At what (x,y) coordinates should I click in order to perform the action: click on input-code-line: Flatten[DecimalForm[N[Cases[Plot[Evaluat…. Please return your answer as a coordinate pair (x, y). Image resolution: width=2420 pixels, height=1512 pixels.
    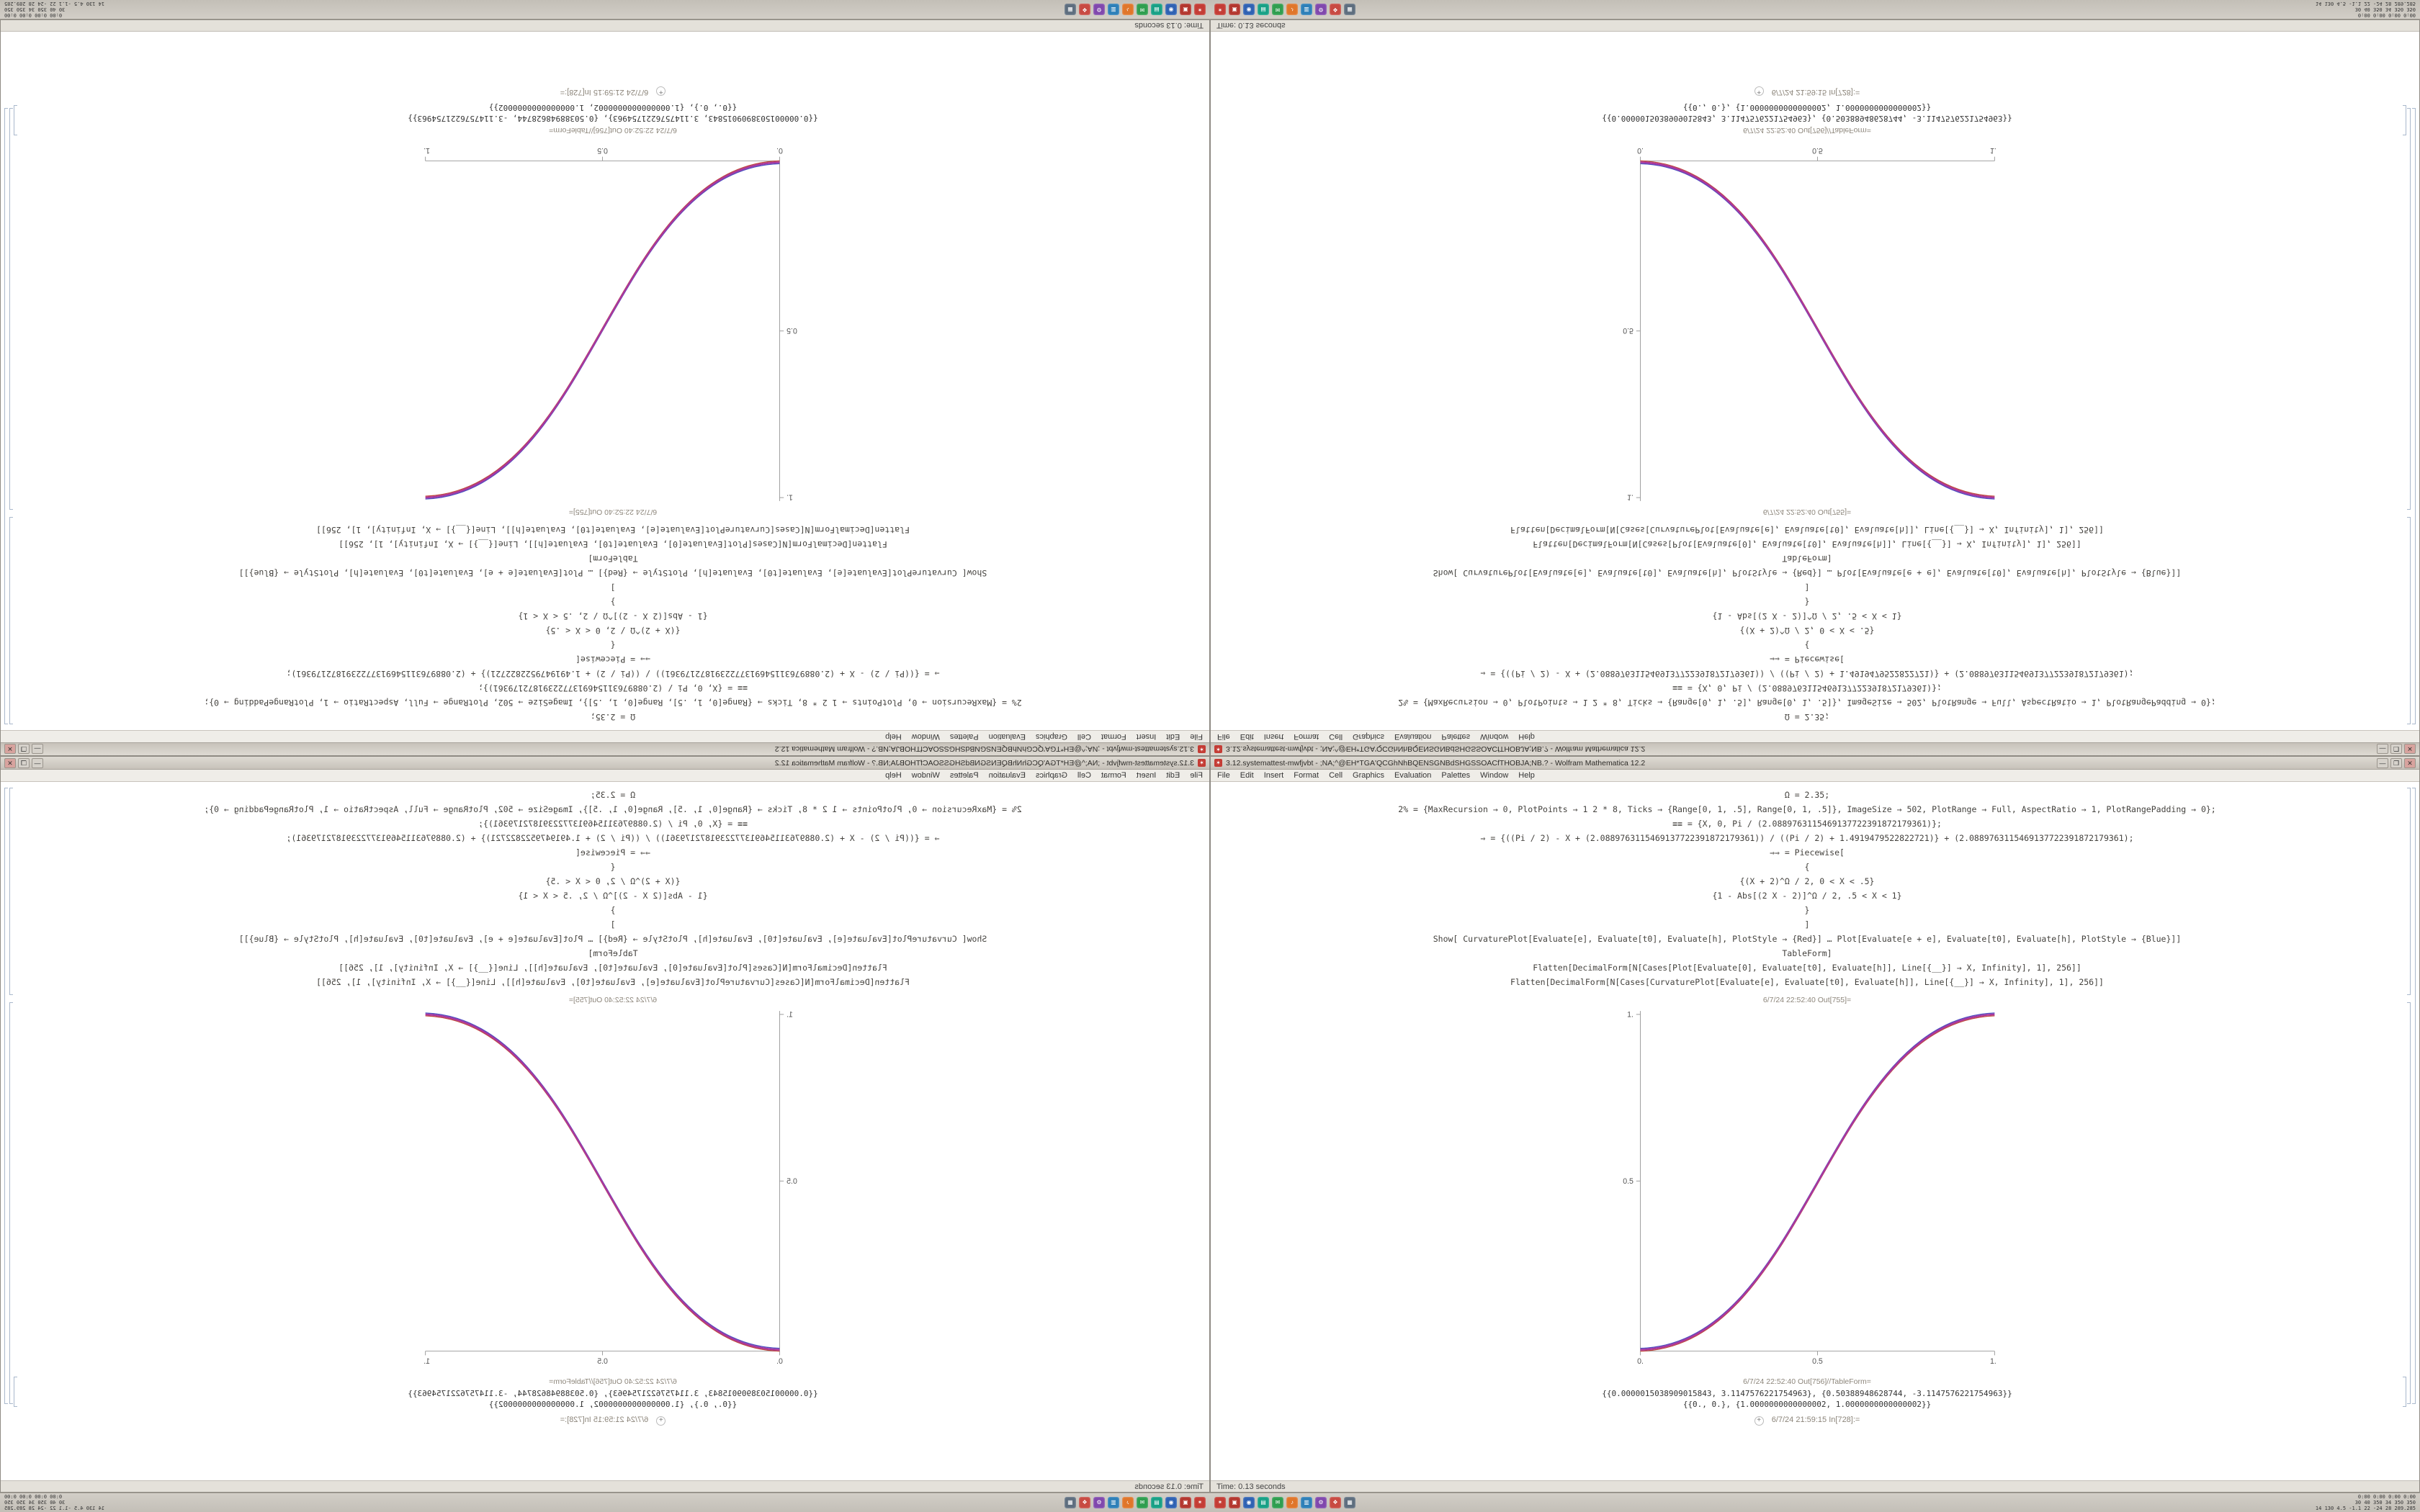
    Looking at the image, I should click on (613, 968).